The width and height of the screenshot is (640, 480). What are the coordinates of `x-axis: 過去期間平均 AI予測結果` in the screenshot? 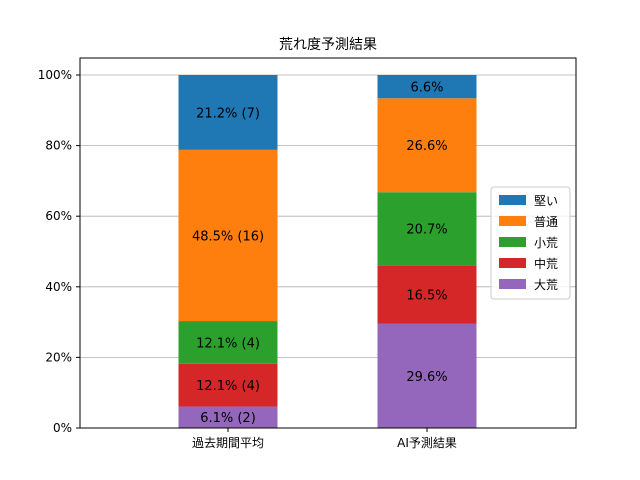 It's located at (324, 439).